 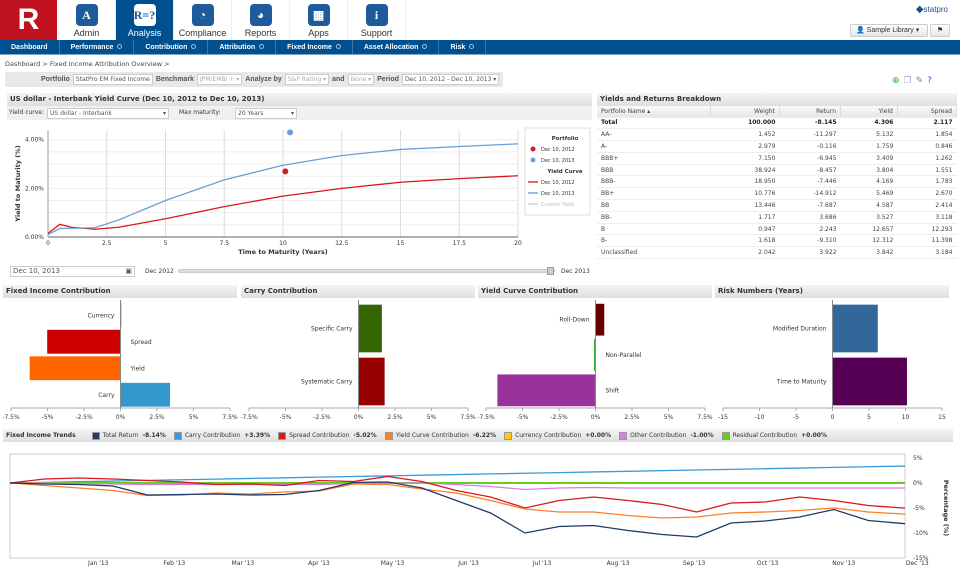 I want to click on legend-swatch, so click(x=177, y=435).